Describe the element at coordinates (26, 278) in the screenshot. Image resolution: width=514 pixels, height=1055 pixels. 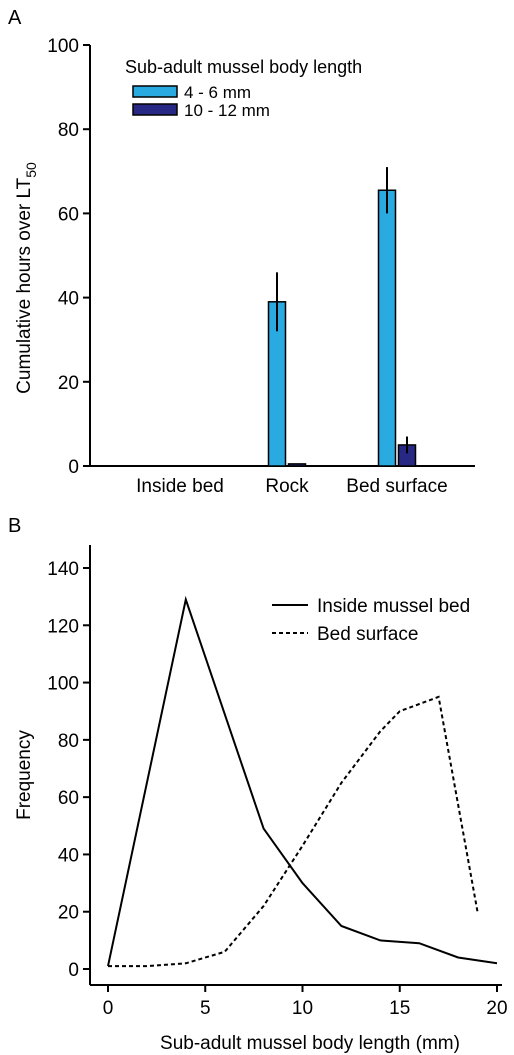
I see `panel-a-y-axis-label: Cumulative hours over LT50` at that location.